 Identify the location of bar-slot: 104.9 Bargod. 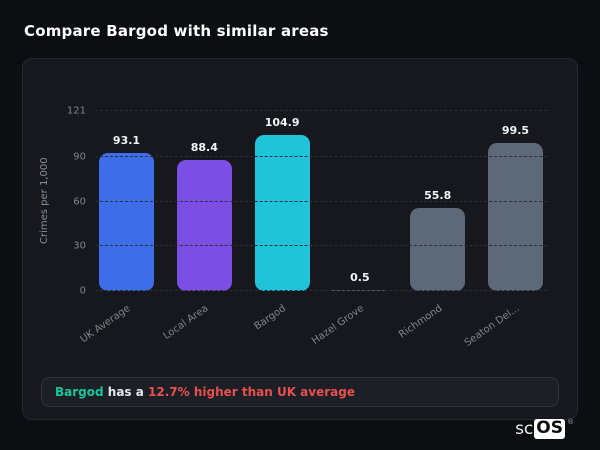
(281, 222).